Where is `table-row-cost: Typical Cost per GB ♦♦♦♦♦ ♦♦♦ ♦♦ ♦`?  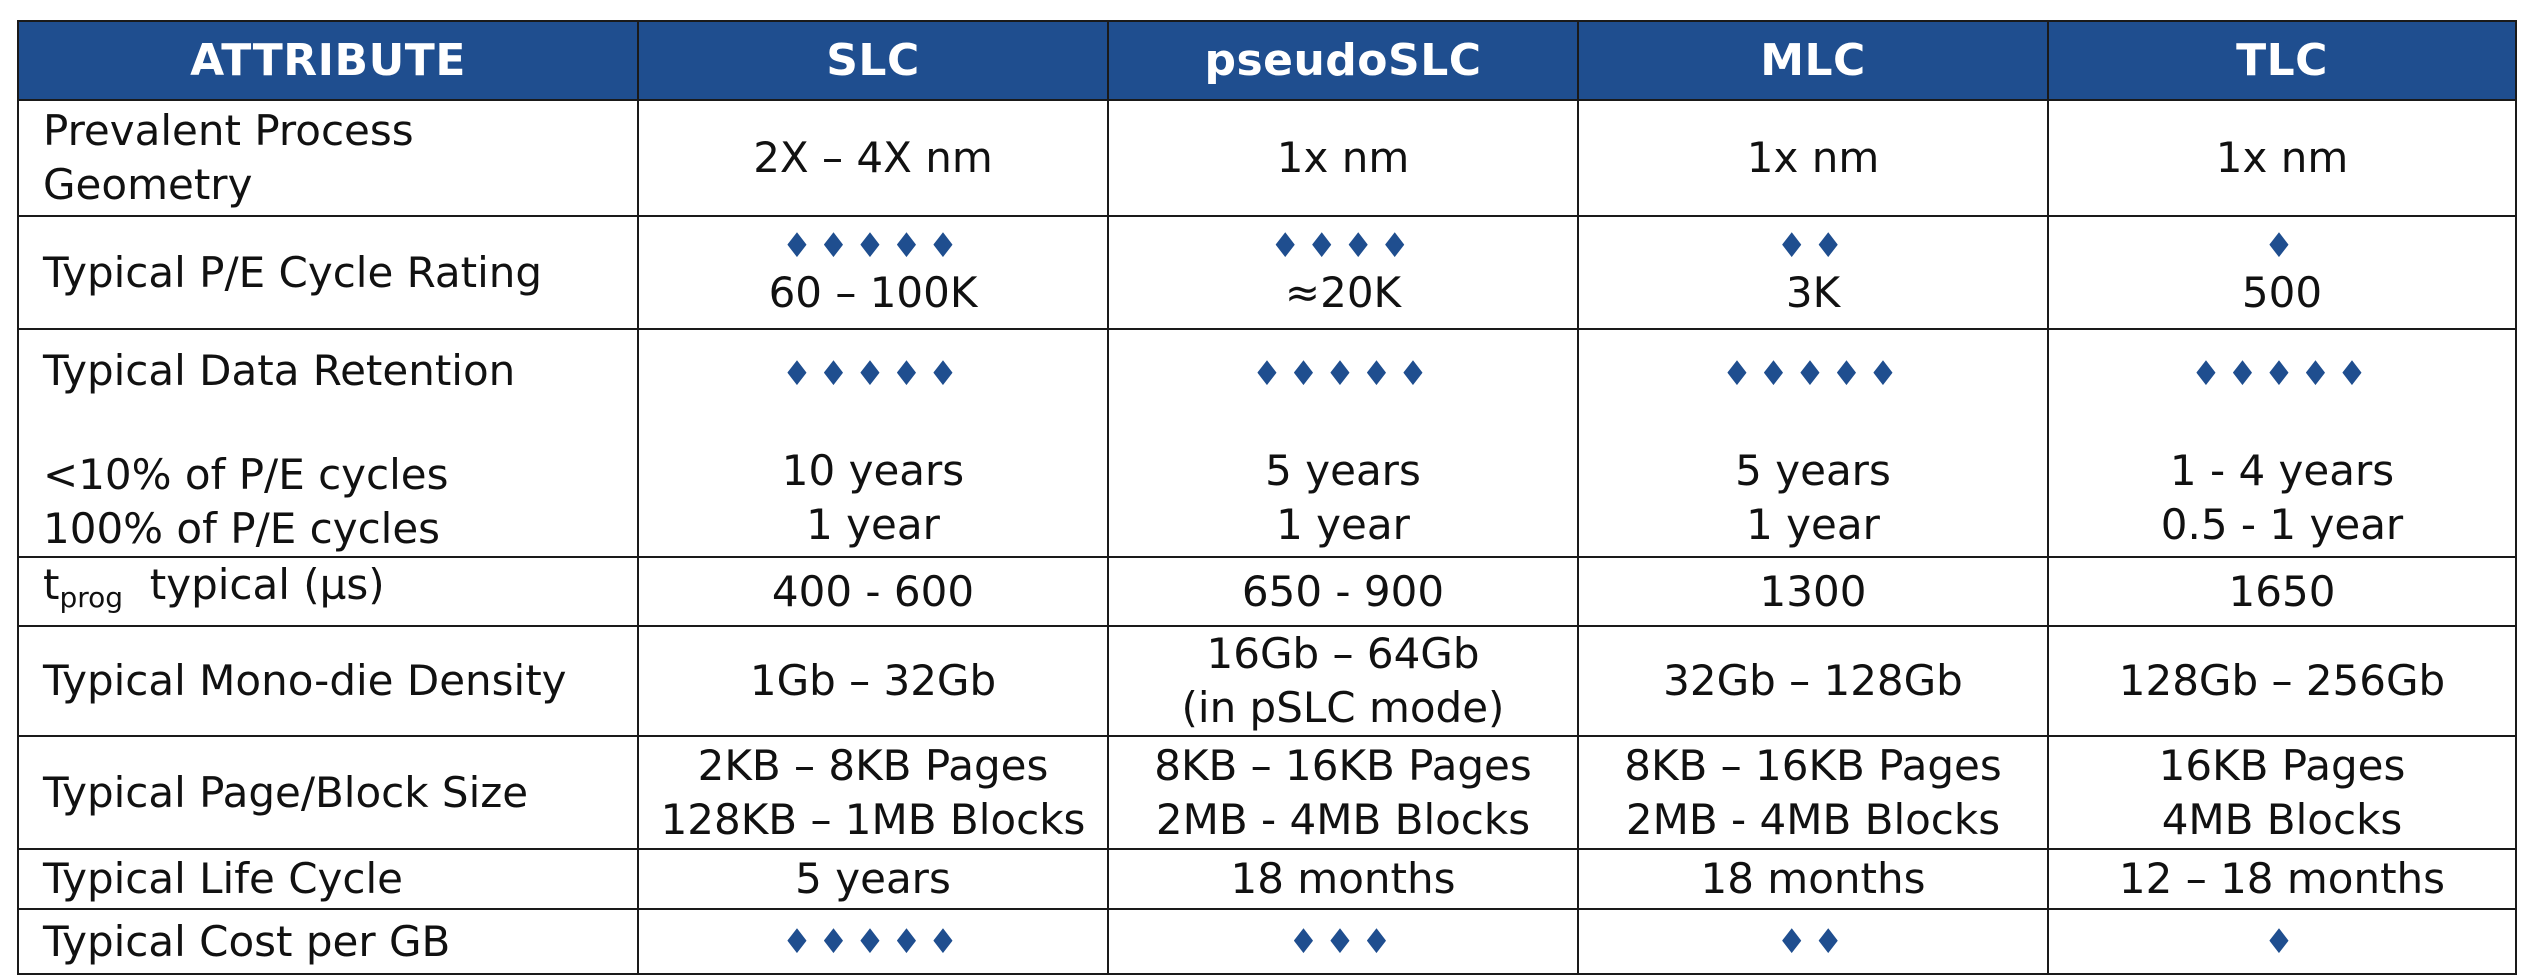
table-row-cost: Typical Cost per GB ♦♦♦♦♦ ♦♦♦ ♦♦ ♦ is located at coordinates (1267, 941).